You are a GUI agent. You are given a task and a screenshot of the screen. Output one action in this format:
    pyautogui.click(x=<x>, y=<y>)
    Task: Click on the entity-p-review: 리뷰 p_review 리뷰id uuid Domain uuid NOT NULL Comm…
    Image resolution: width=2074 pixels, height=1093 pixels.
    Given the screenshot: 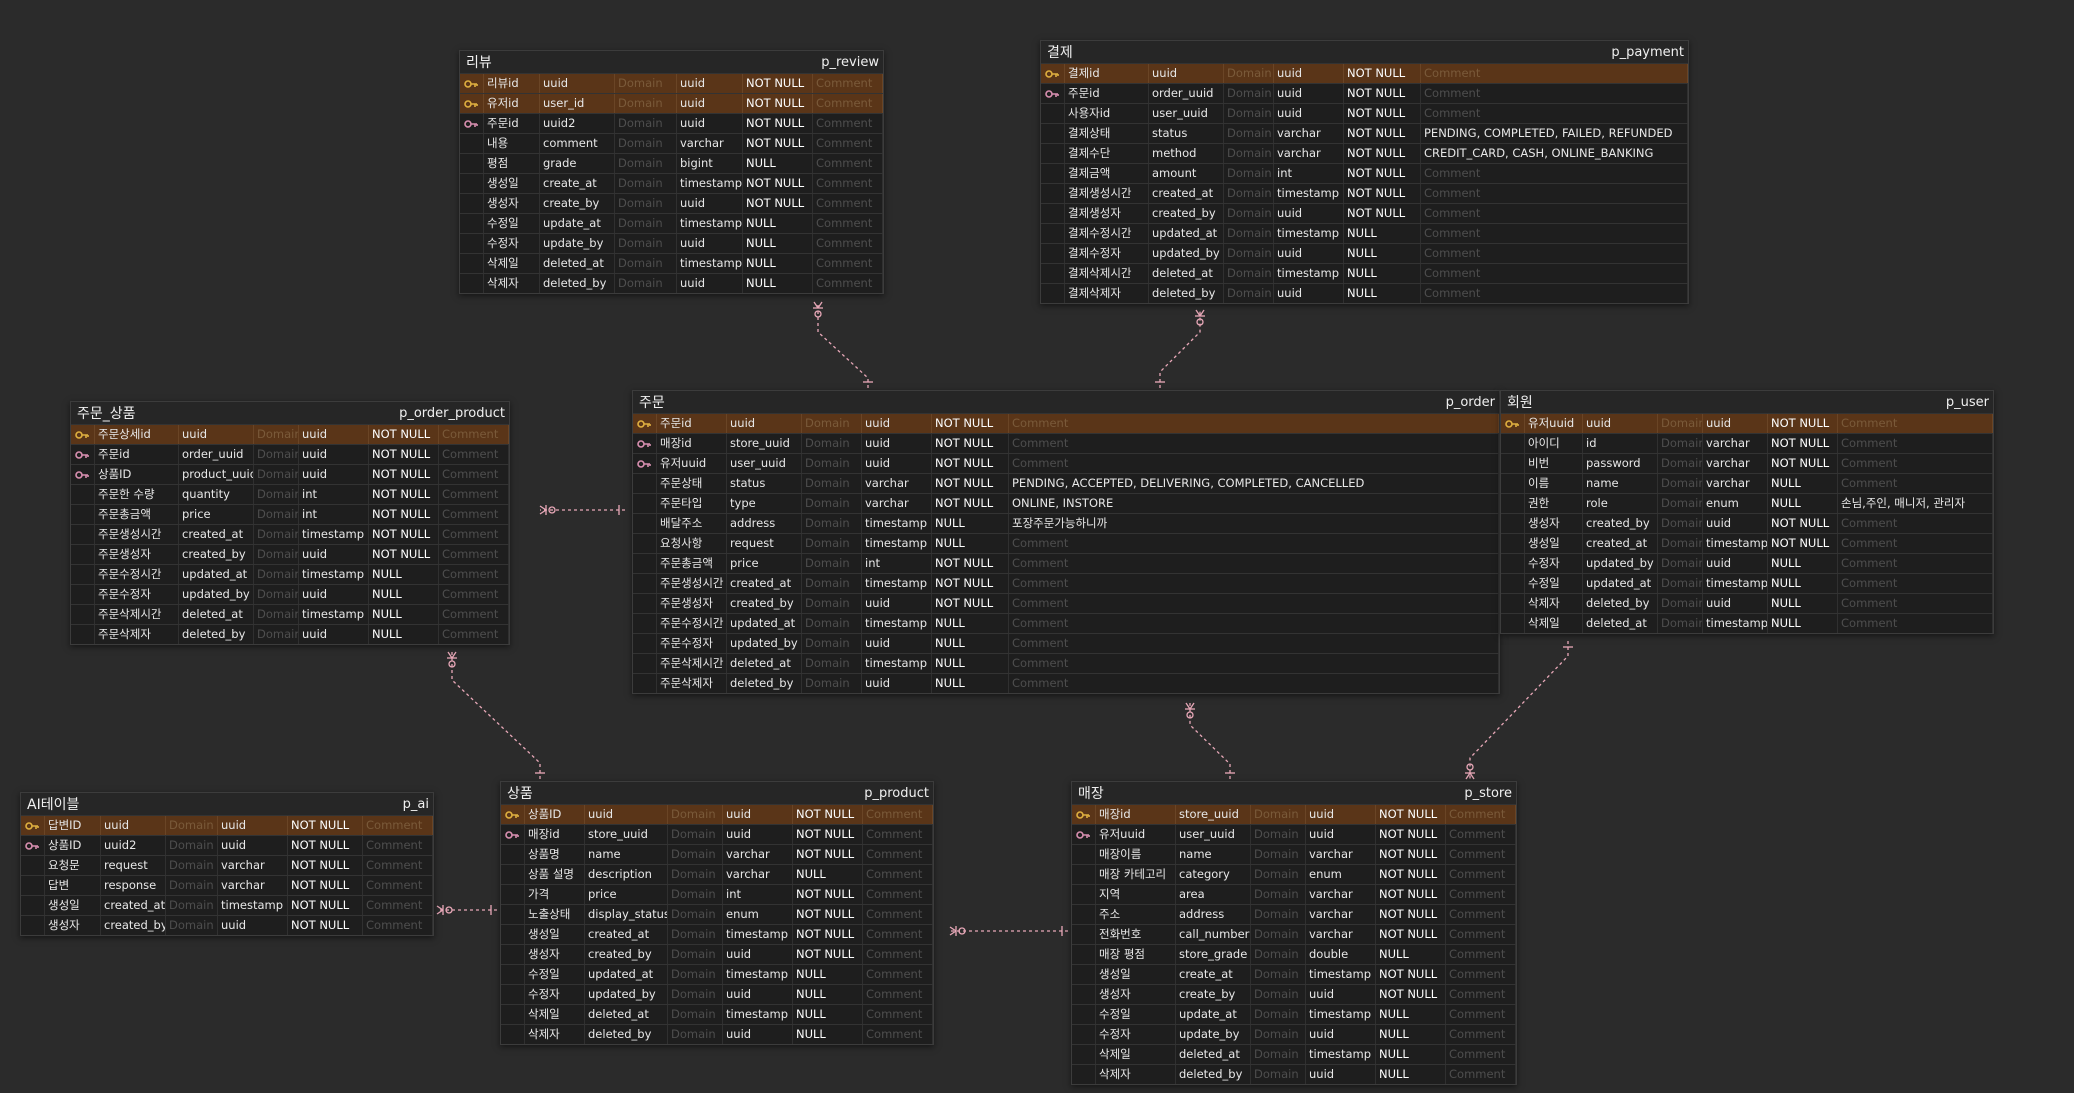 What is the action you would take?
    pyautogui.click(x=671, y=172)
    